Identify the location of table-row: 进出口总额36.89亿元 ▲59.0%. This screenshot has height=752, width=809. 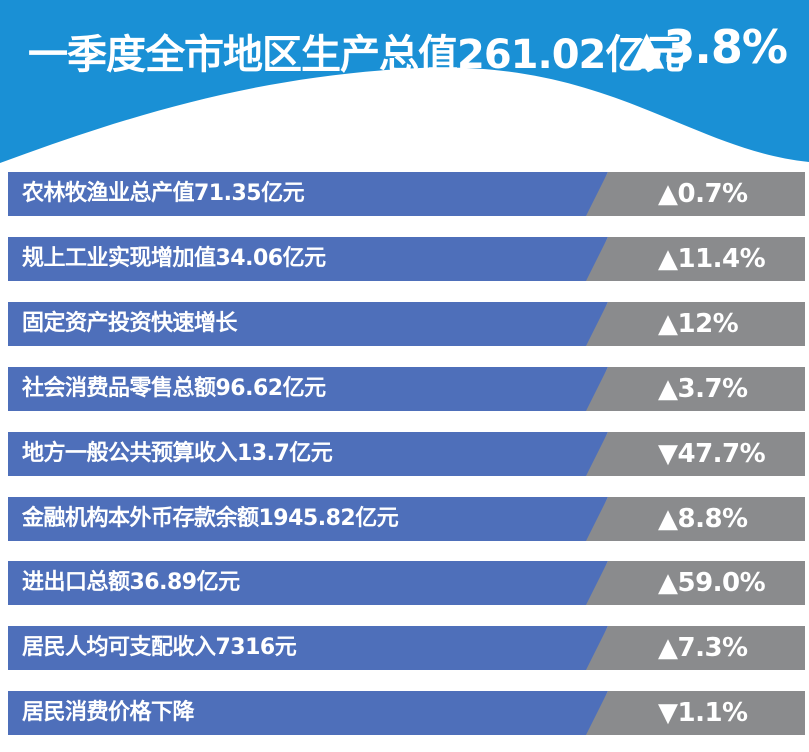
(406, 583).